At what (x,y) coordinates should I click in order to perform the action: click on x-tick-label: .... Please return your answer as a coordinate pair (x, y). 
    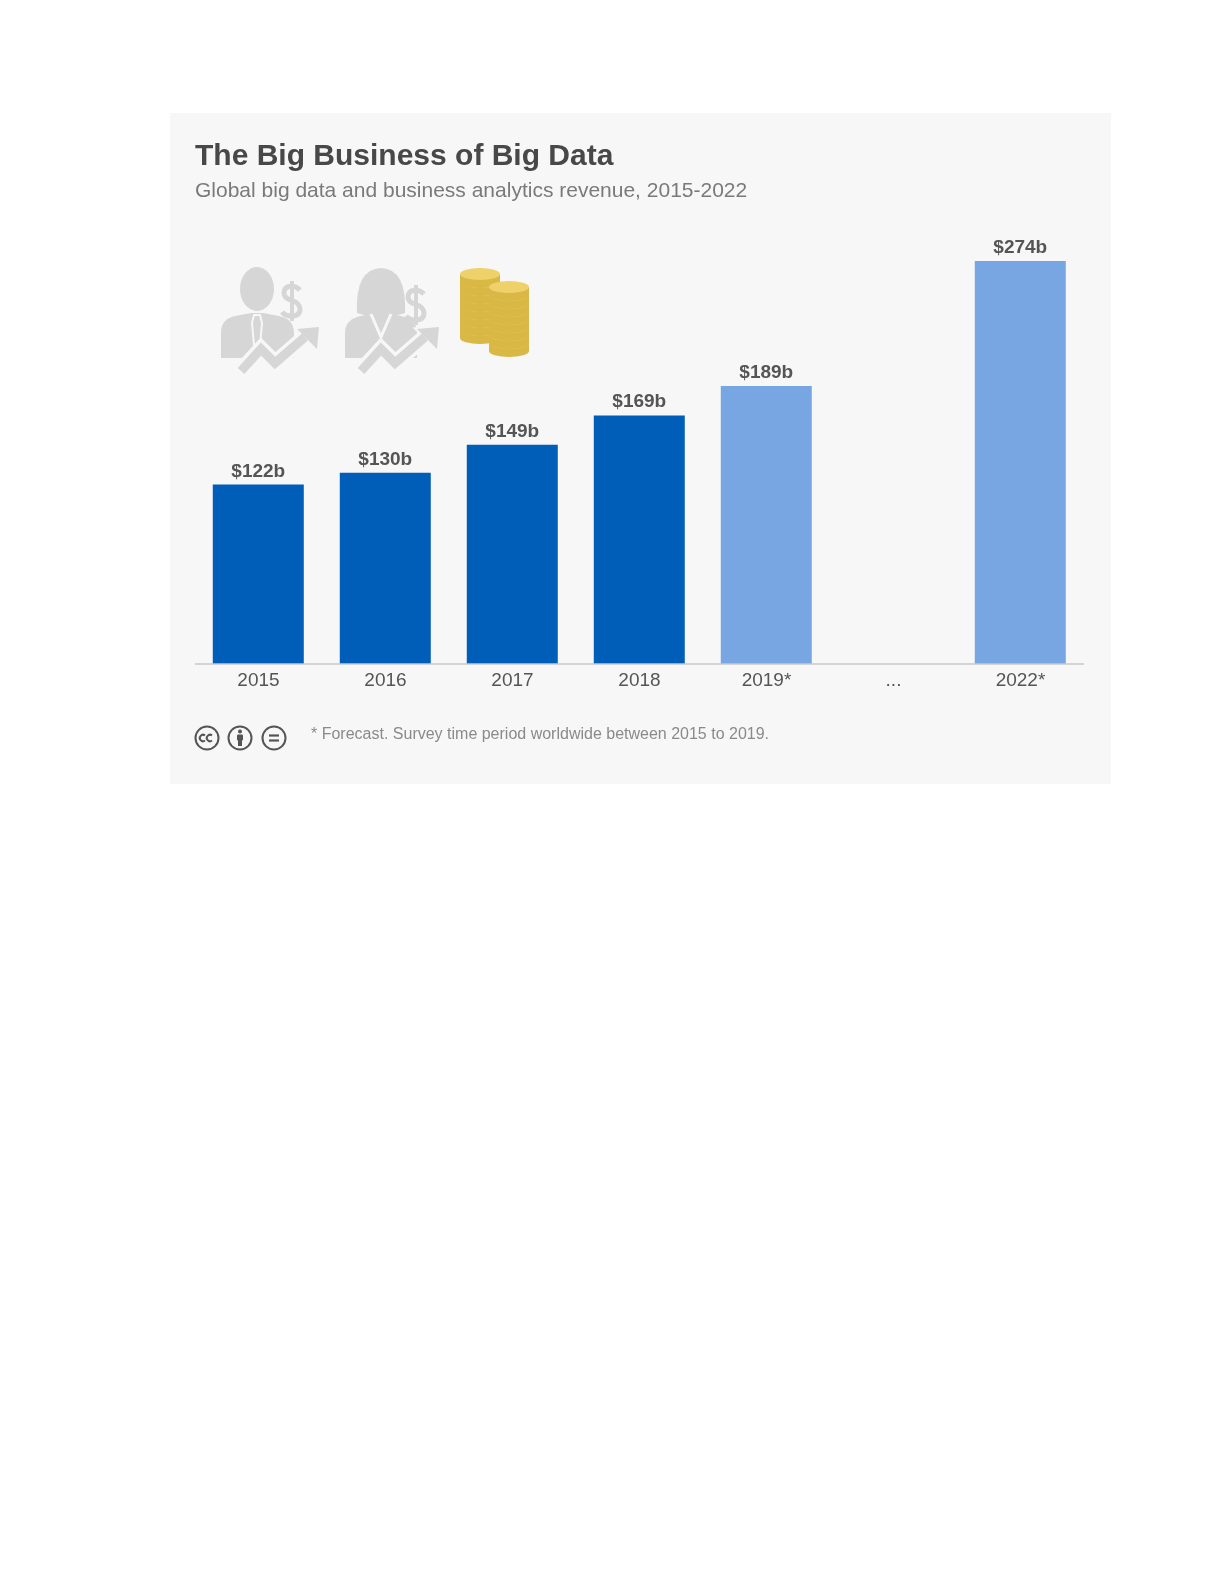
    Looking at the image, I should click on (893, 680).